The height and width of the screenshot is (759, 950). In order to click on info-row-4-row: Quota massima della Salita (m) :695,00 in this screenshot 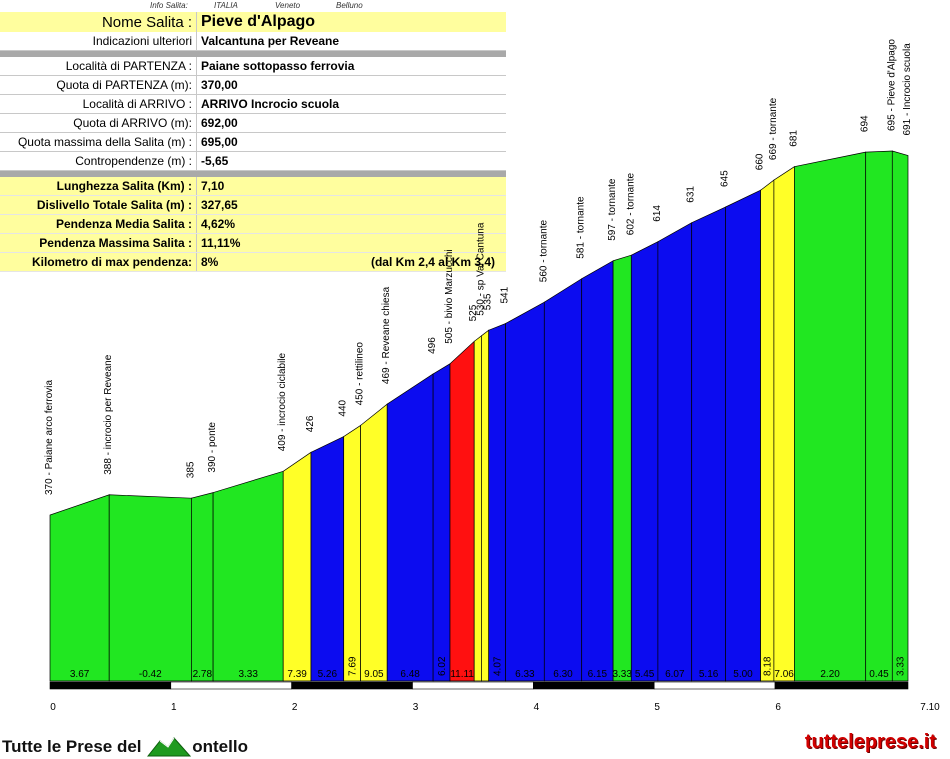, I will do `click(253, 142)`.